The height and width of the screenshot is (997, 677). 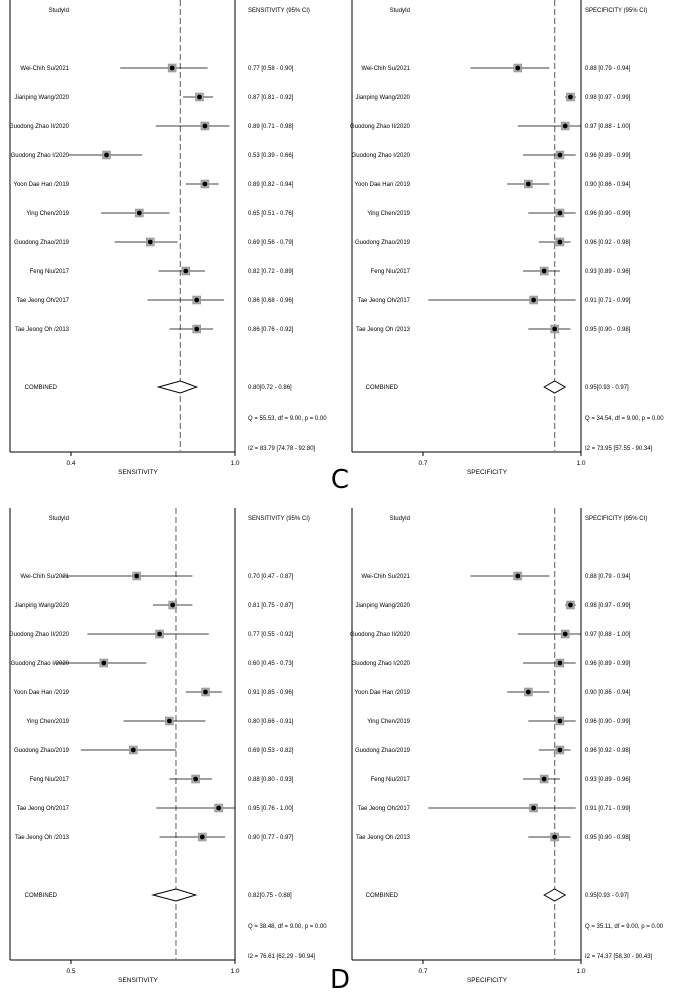 I want to click on study-estimate-text: 0.69 [0.53 - 0.82], so click(x=271, y=751).